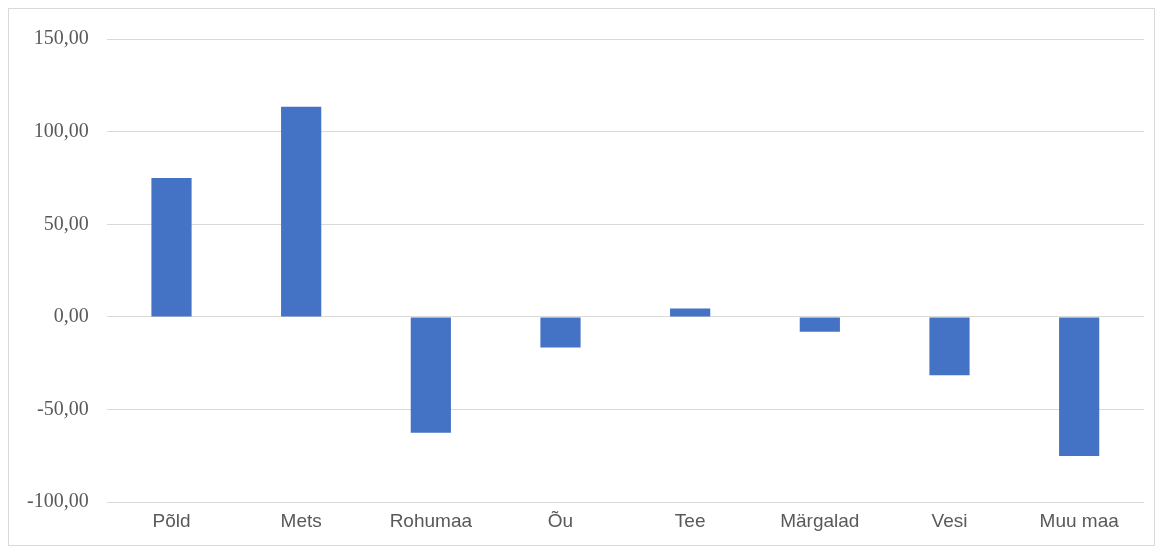 This screenshot has height=546, width=1163. I want to click on x-tick-label: Põld, so click(171, 520).